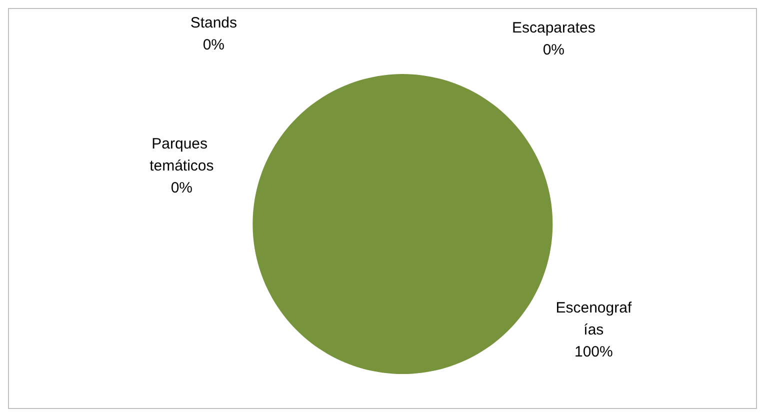 This screenshot has width=765, height=417. What do you see at coordinates (182, 155) in the screenshot?
I see `category-label: Parques temáticos` at bounding box center [182, 155].